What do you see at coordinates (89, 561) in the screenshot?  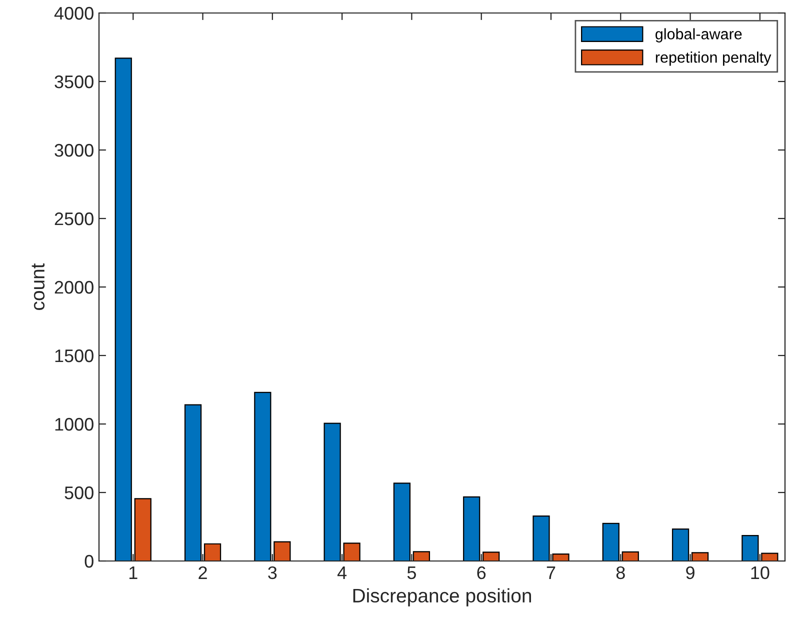 I see `y-tick-label: 0` at bounding box center [89, 561].